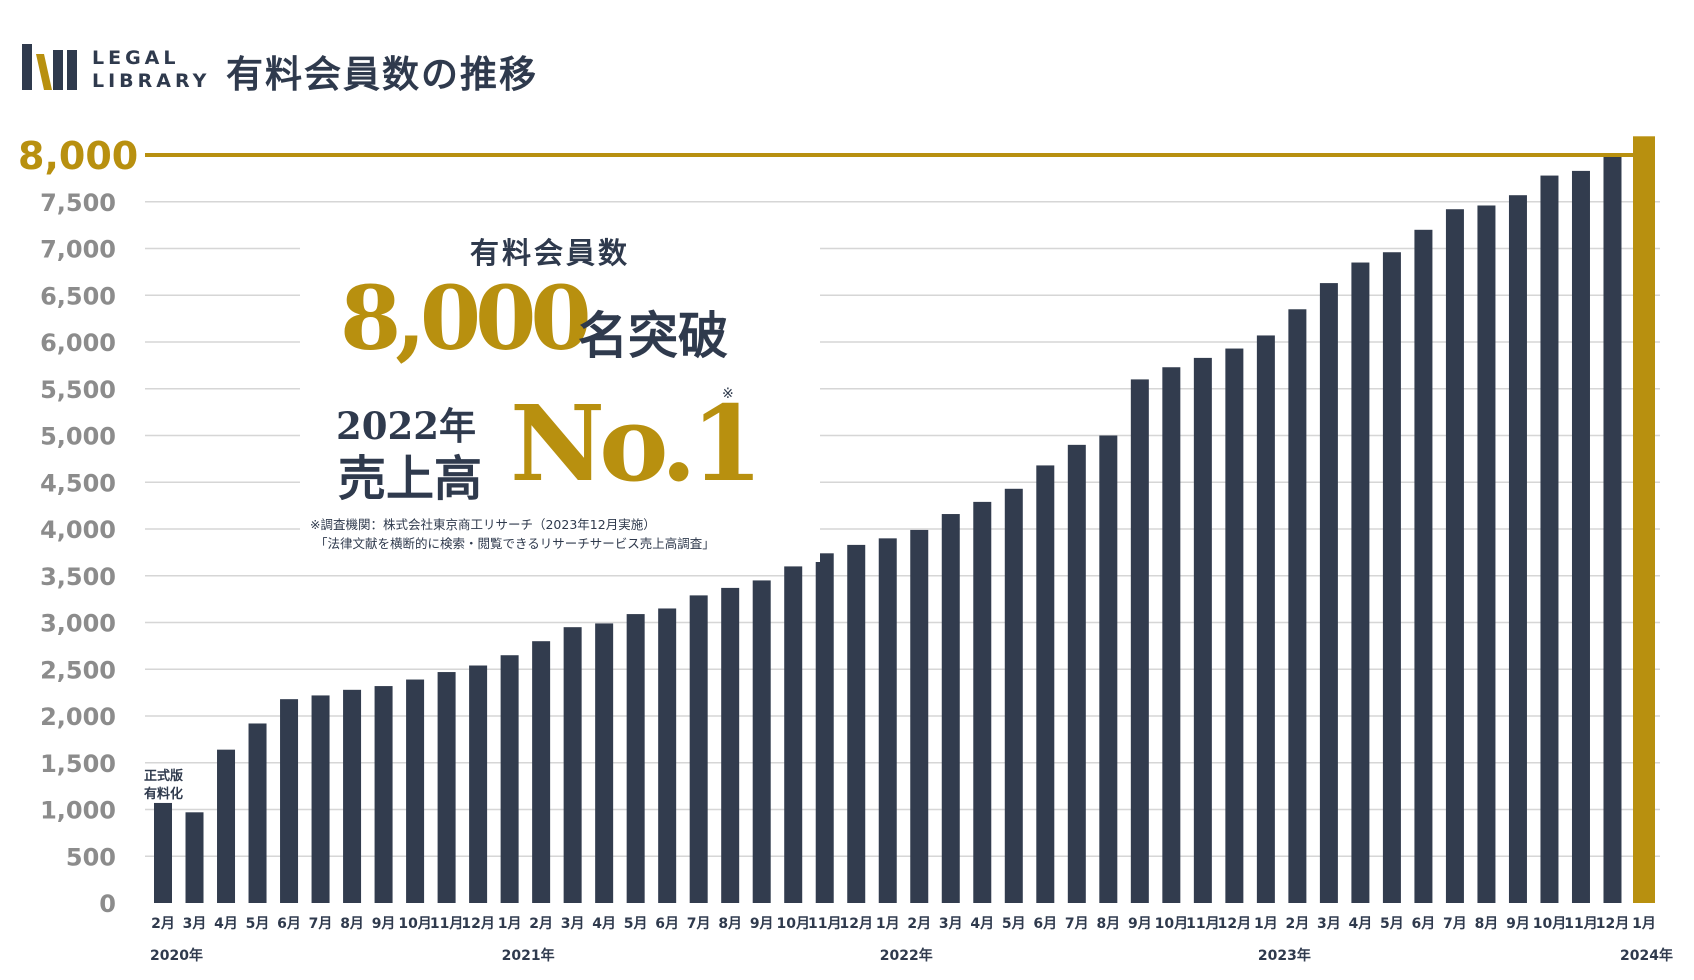 The height and width of the screenshot is (980, 1694). I want to click on x-tick-label: 11月, so click(824, 924).